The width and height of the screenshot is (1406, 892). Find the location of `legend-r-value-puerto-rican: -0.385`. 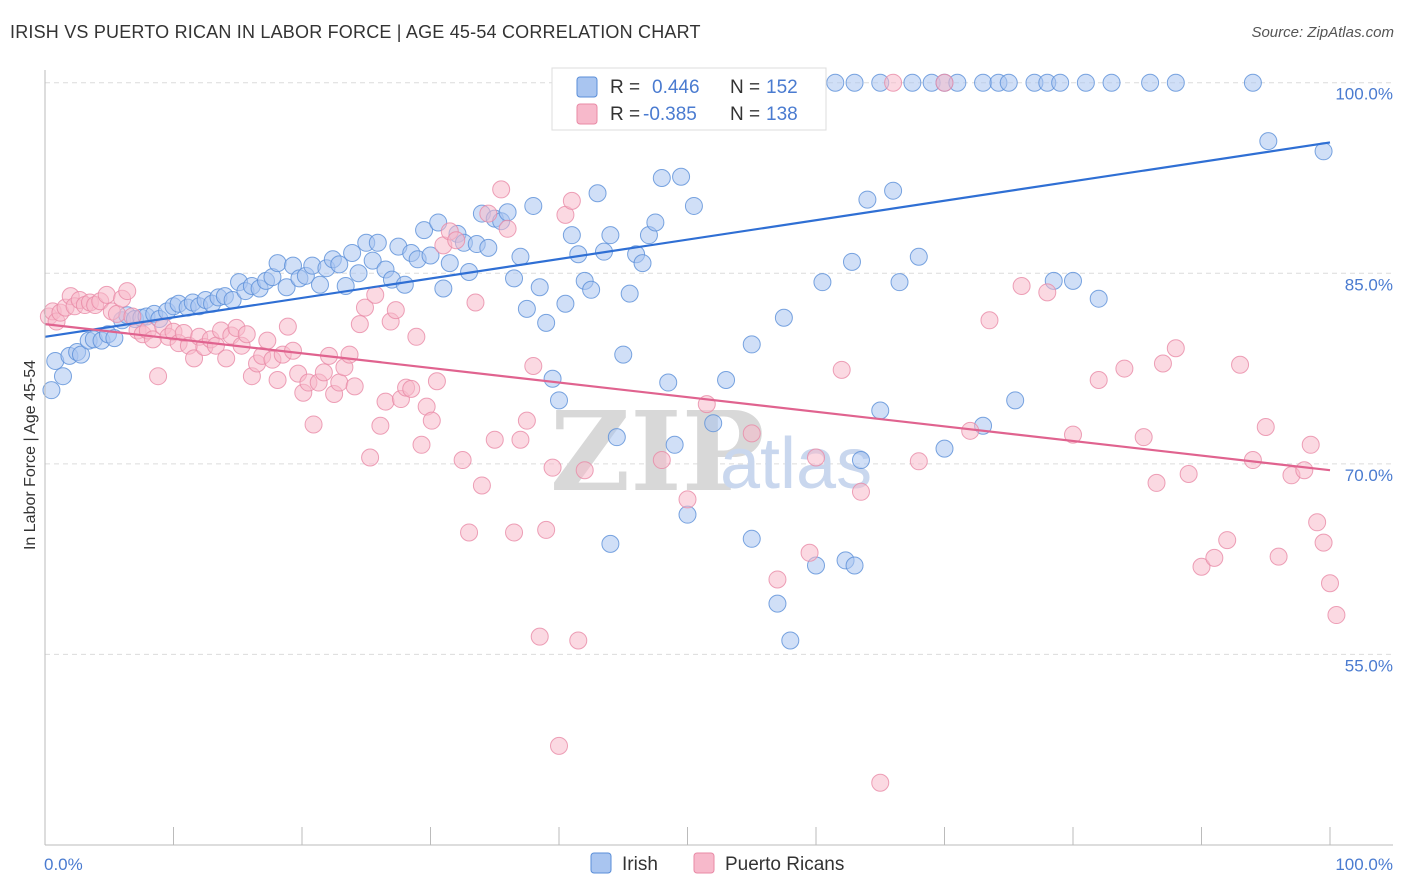

legend-r-value-puerto-rican: -0.385 is located at coordinates (670, 114).